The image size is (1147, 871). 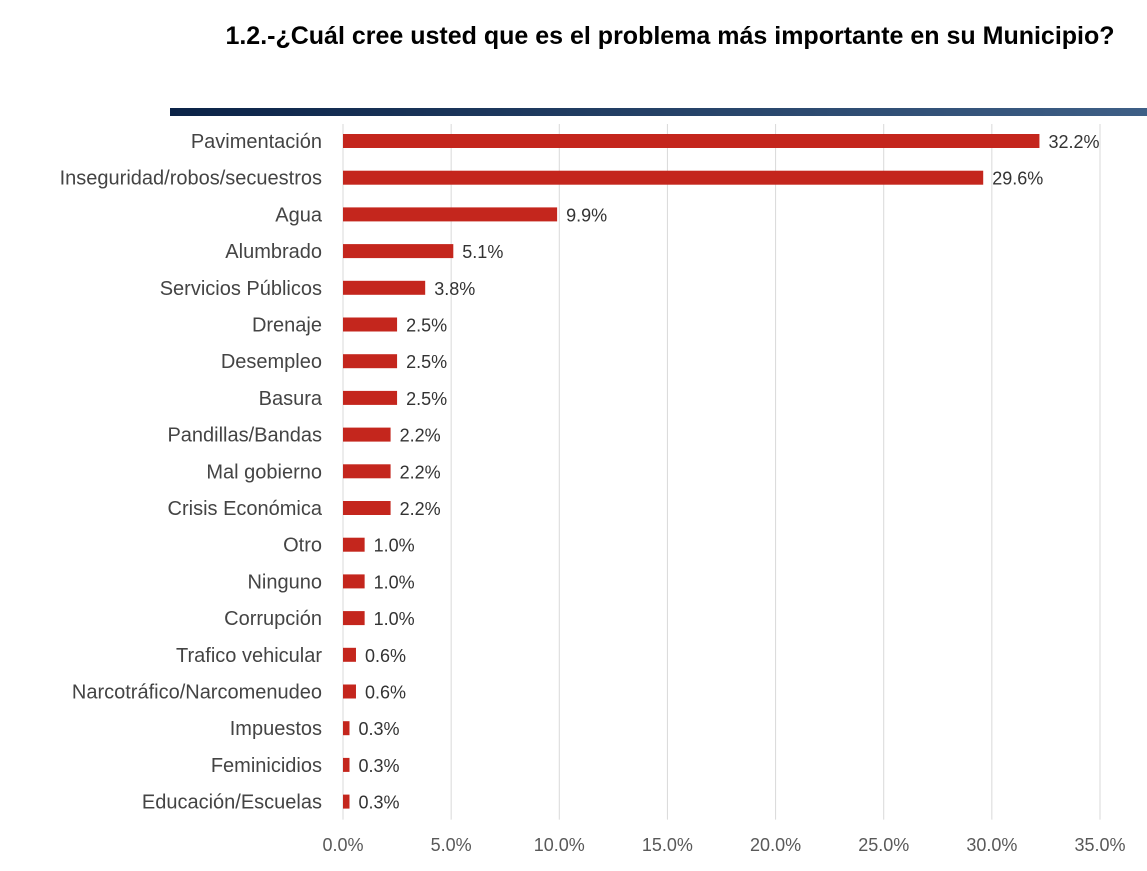 I want to click on data-label: 29.6%, so click(x=1017, y=179).